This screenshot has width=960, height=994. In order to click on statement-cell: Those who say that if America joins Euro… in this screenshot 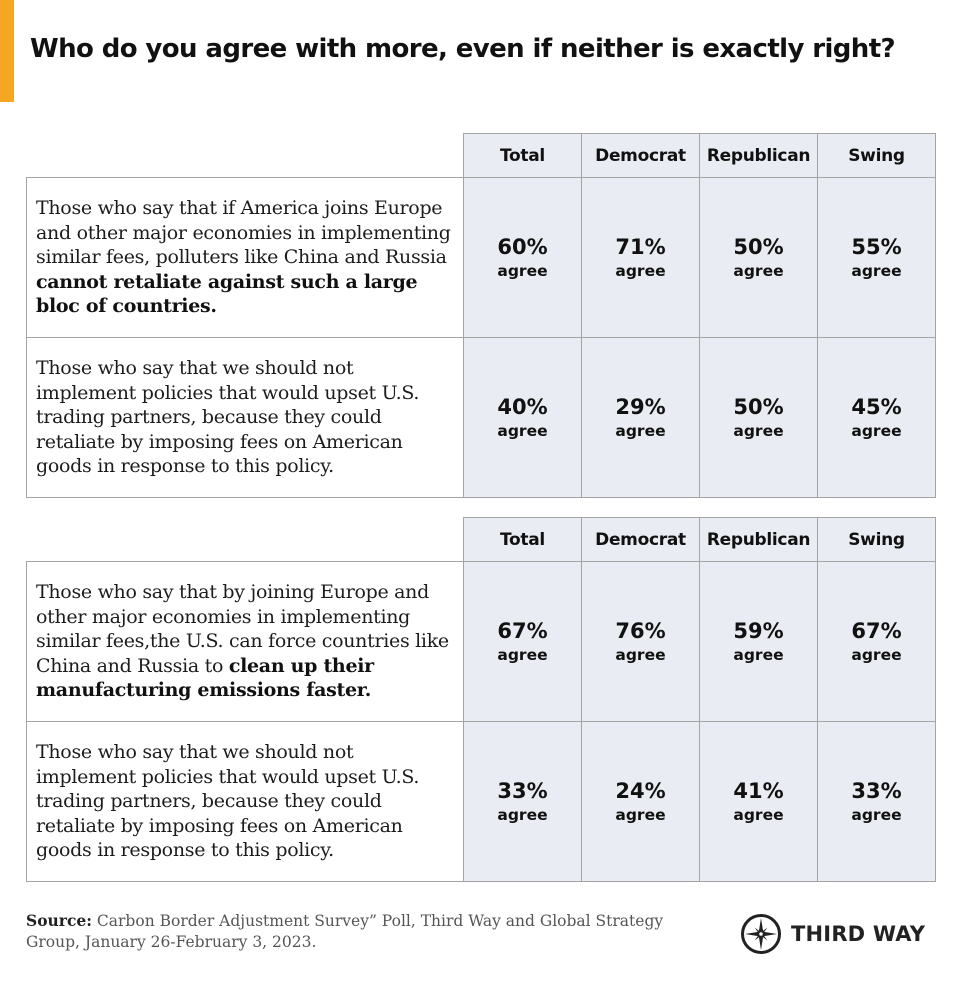, I will do `click(245, 257)`.